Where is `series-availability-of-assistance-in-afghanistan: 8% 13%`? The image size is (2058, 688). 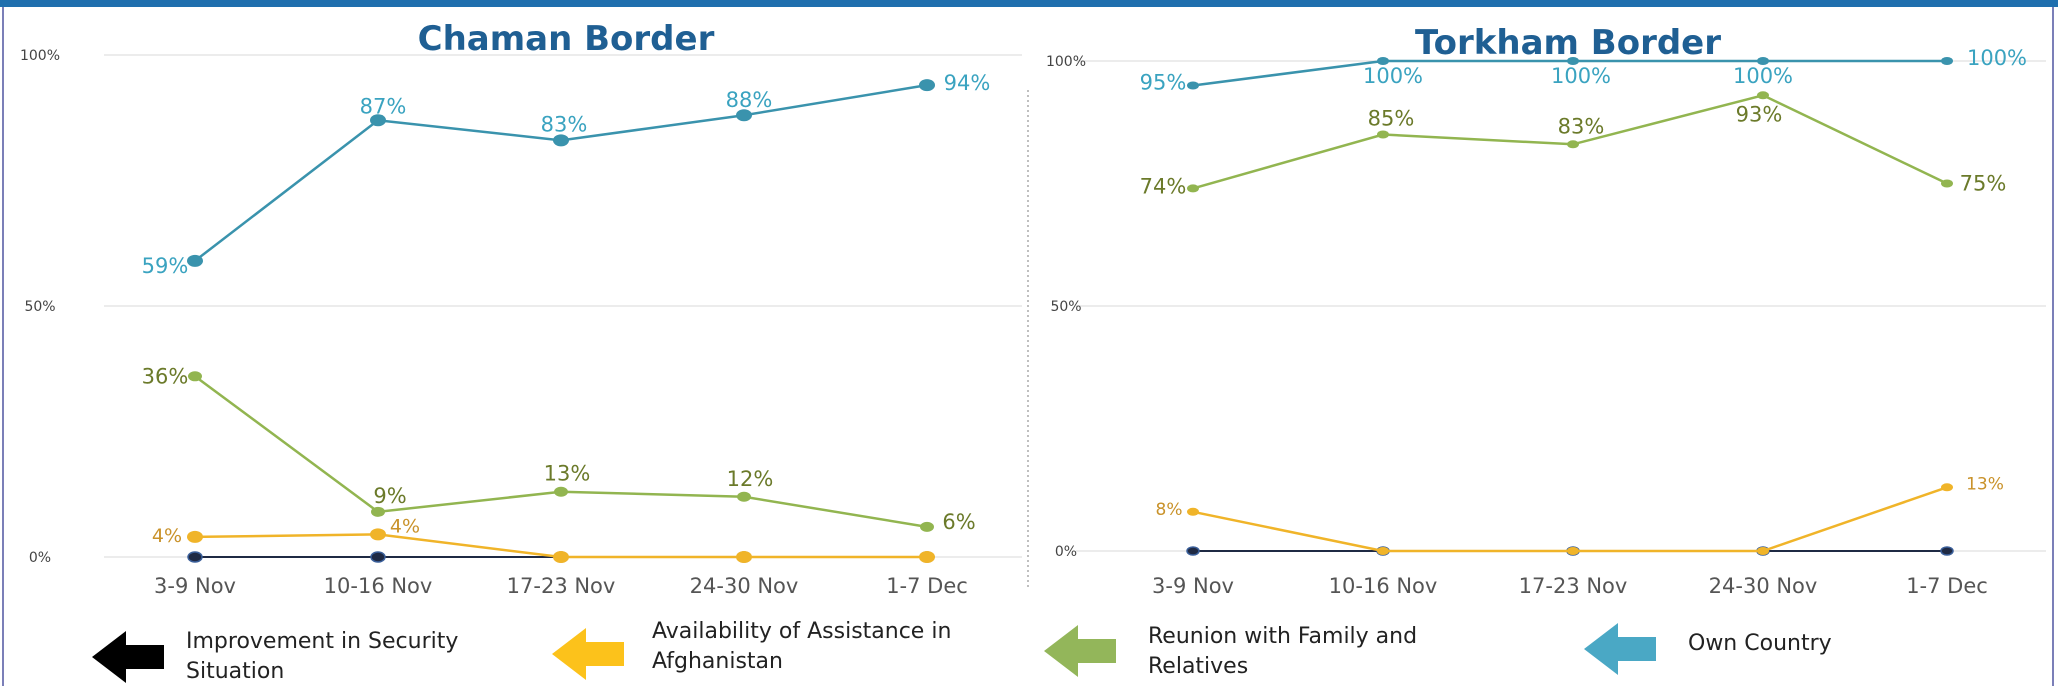
series-availability-of-assistance-in-afghanistan: 8% 13% is located at coordinates (1580, 514).